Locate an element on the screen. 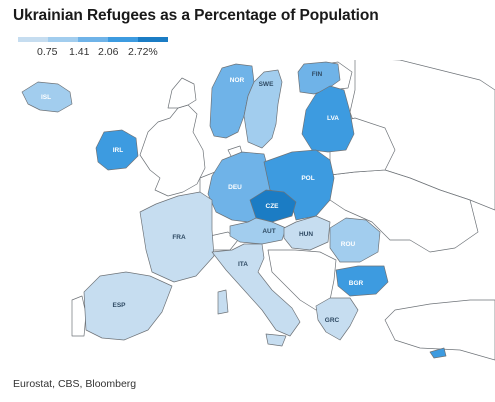 Image resolution: width=495 pixels, height=402 pixels. country-turkey is located at coordinates (439, 330).